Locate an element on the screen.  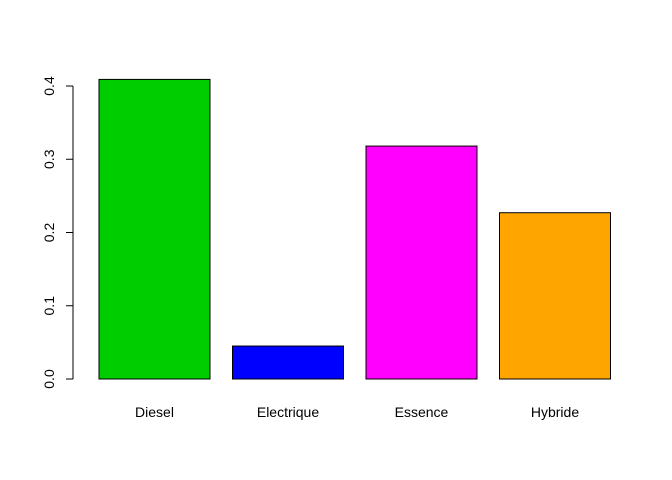
category-label-electrique: Electrique is located at coordinates (288, 412).